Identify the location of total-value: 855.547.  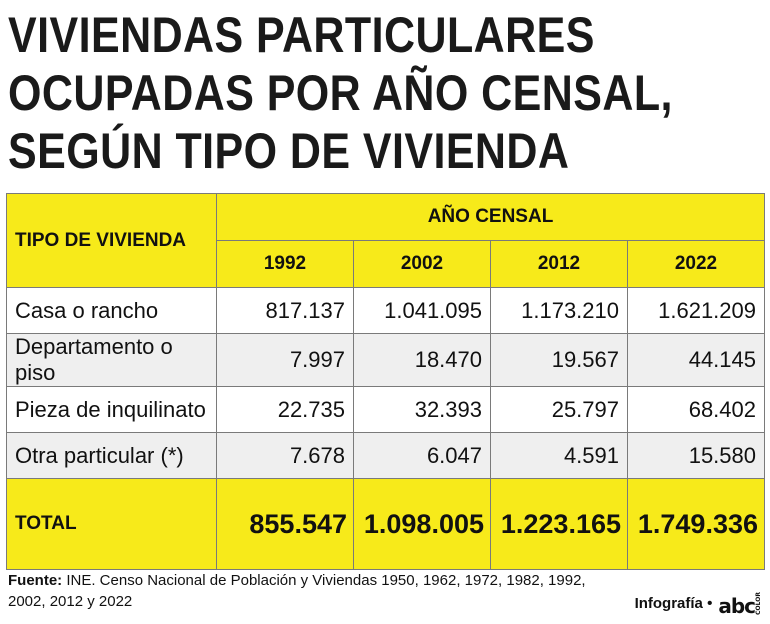
(285, 524).